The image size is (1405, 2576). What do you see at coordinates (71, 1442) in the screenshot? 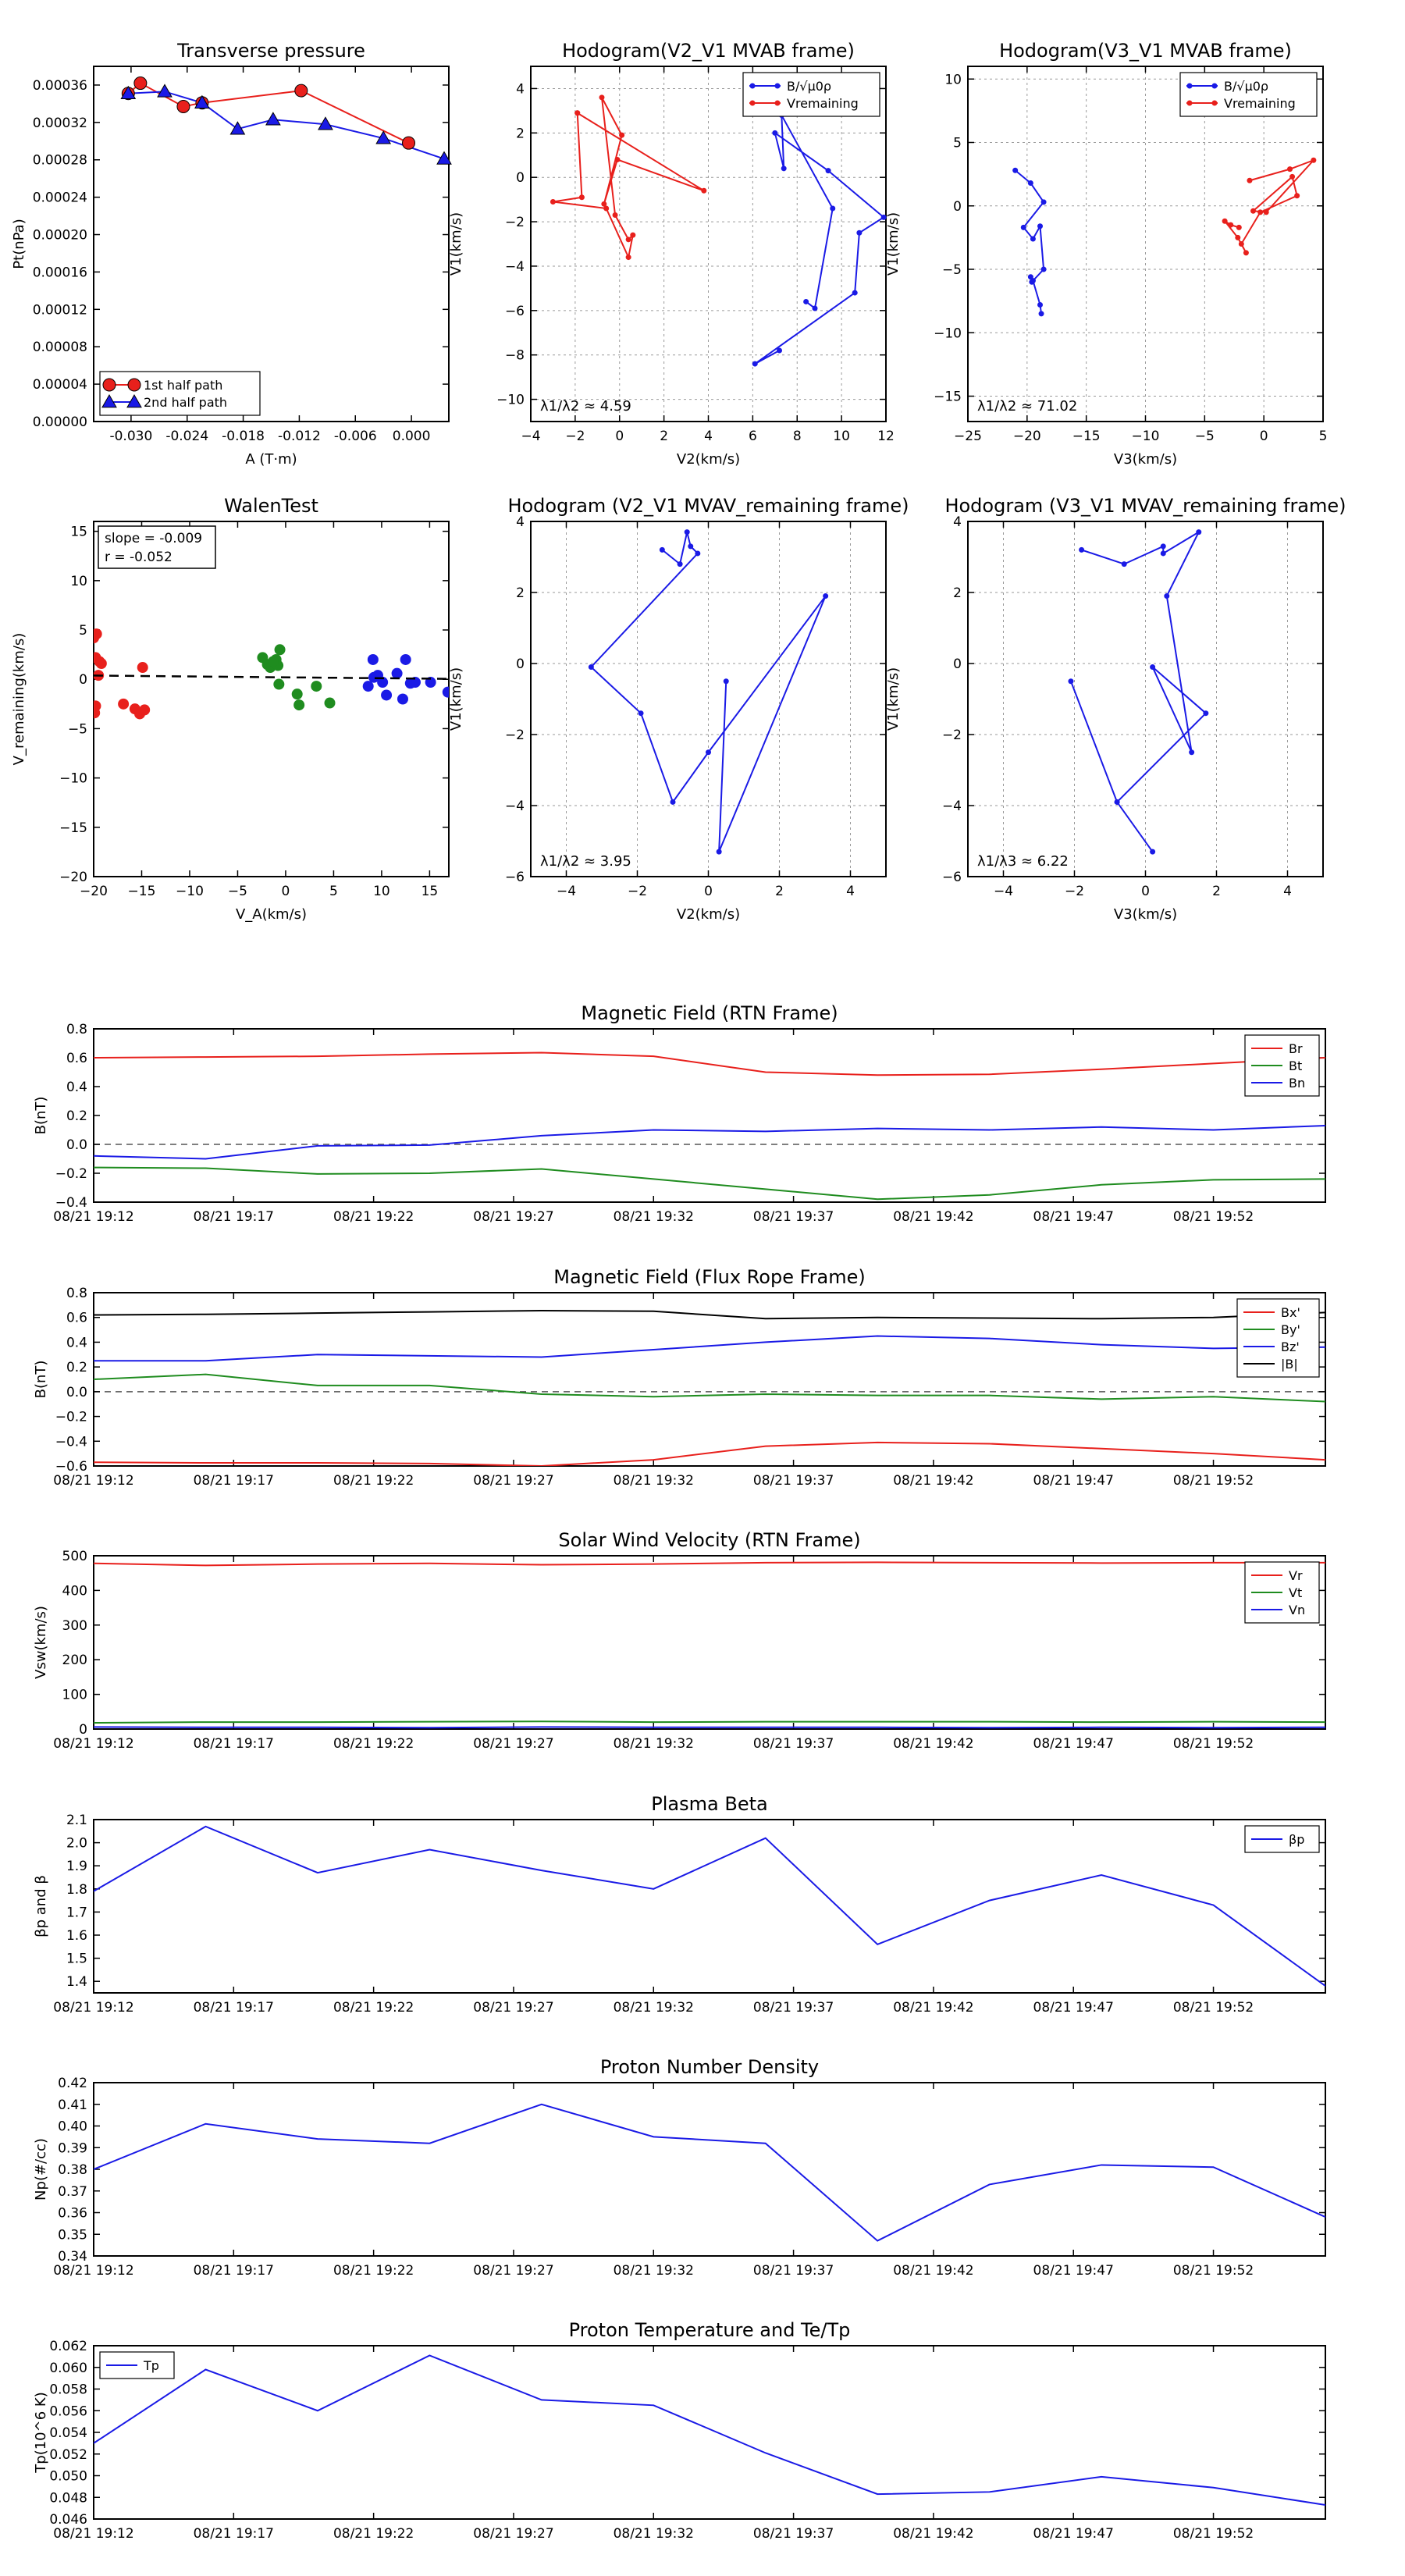
I see `y-tick-label: −0.4` at bounding box center [71, 1442].